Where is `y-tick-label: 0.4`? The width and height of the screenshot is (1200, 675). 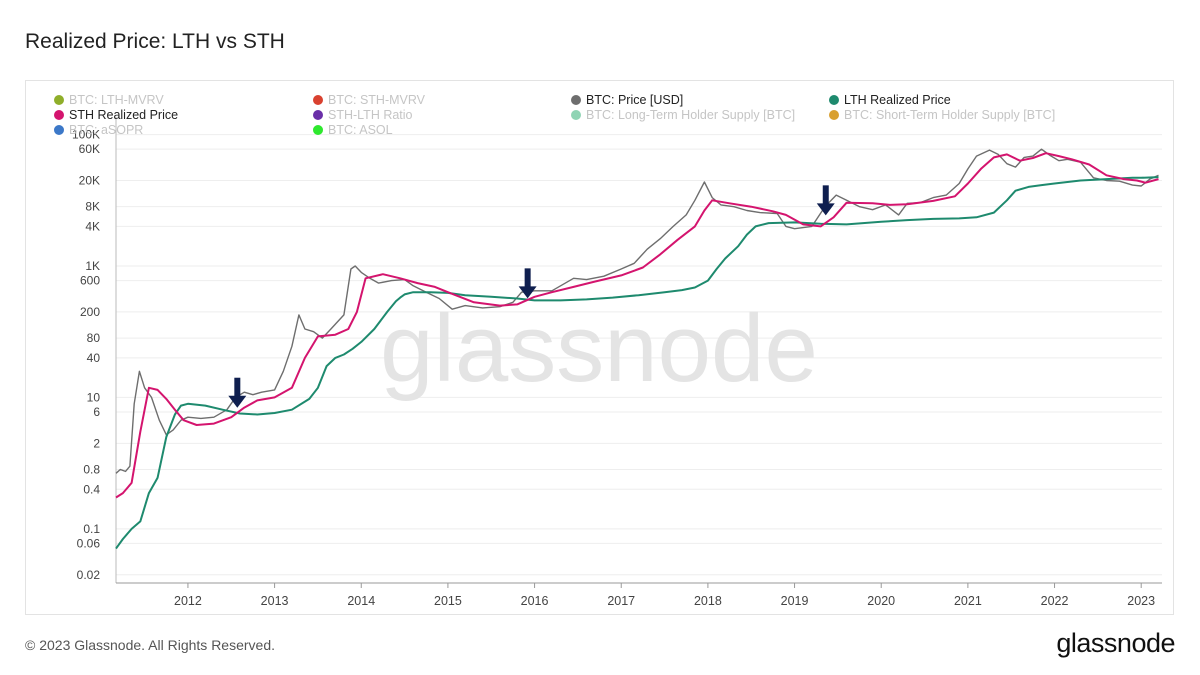
y-tick-label: 0.4 is located at coordinates (91, 489).